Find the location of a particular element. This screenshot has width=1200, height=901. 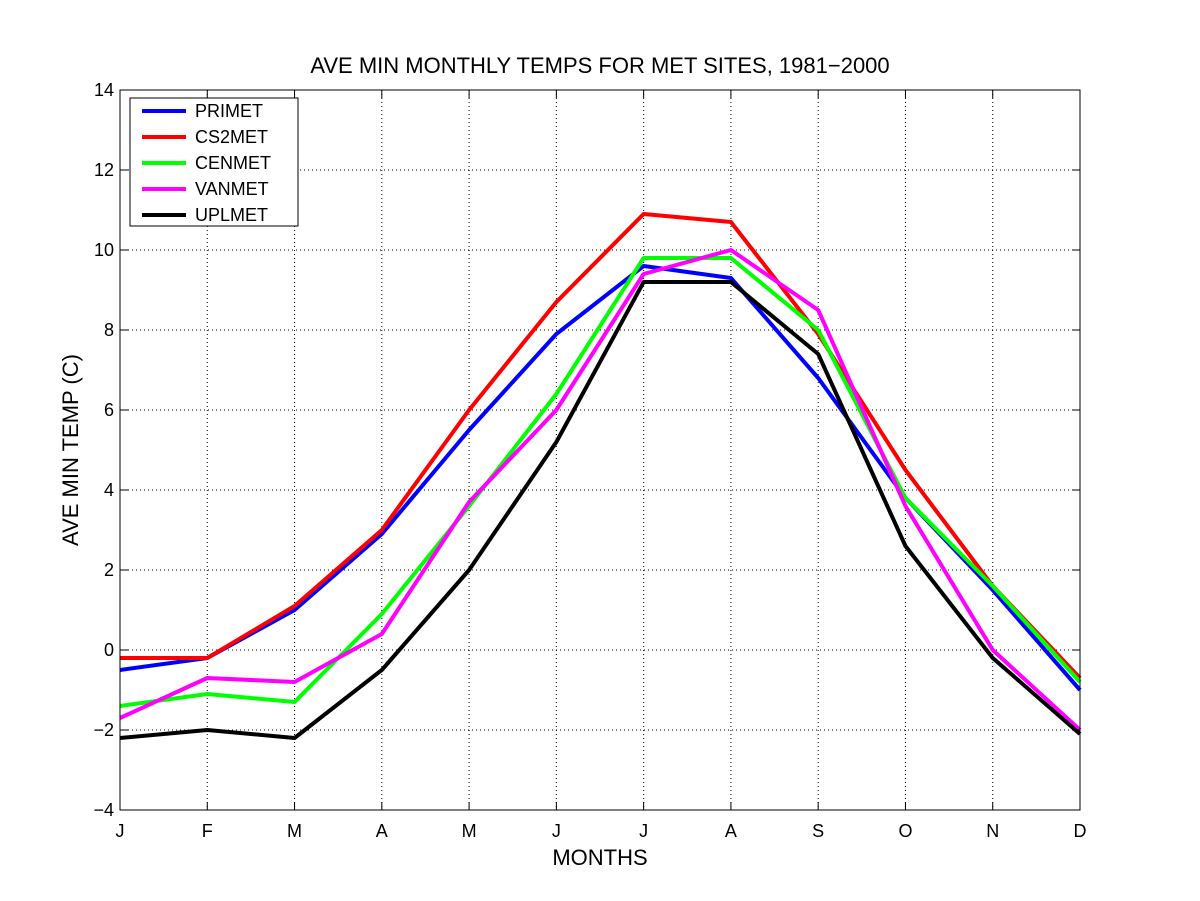

y-tick-label: −2 is located at coordinates (103, 730).